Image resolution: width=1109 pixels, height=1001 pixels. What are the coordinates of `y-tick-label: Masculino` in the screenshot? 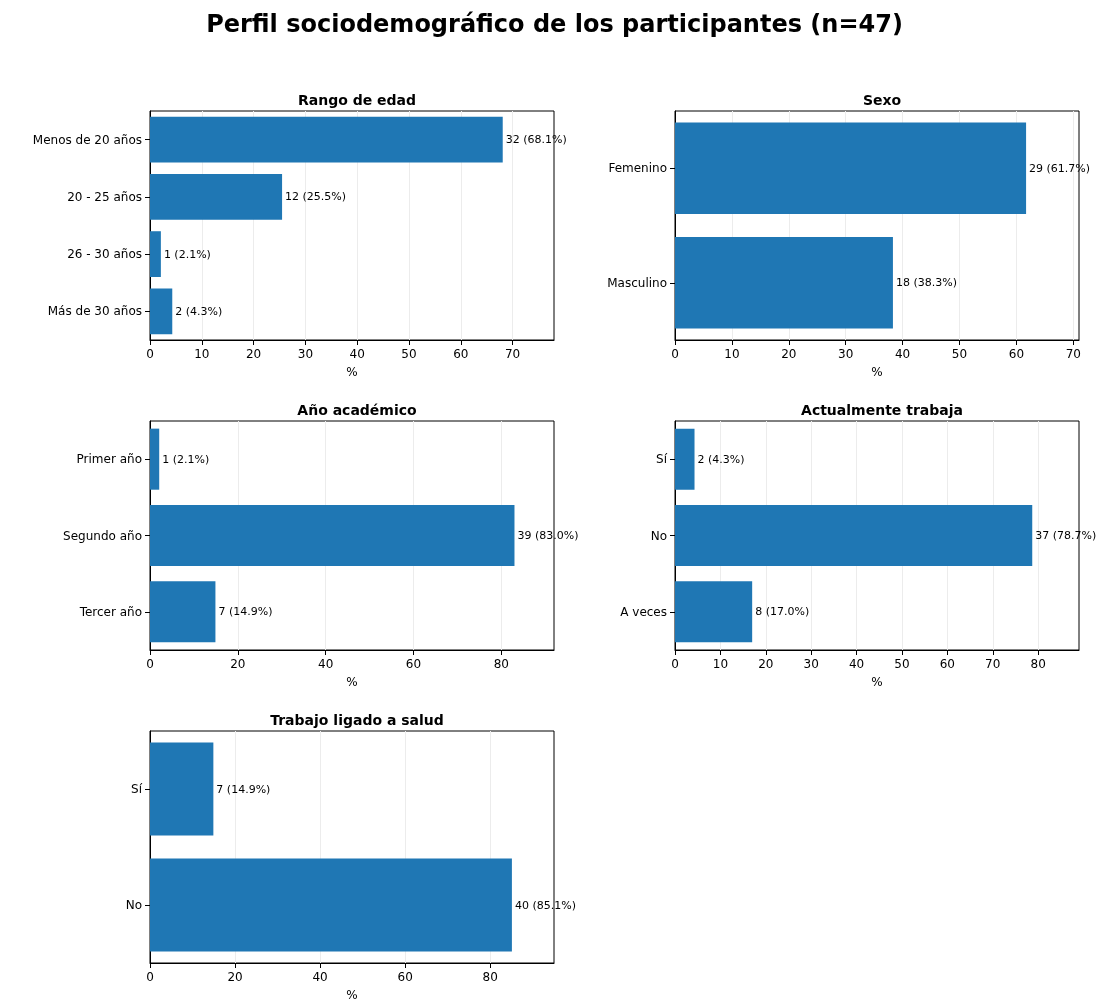 It's located at (637, 282).